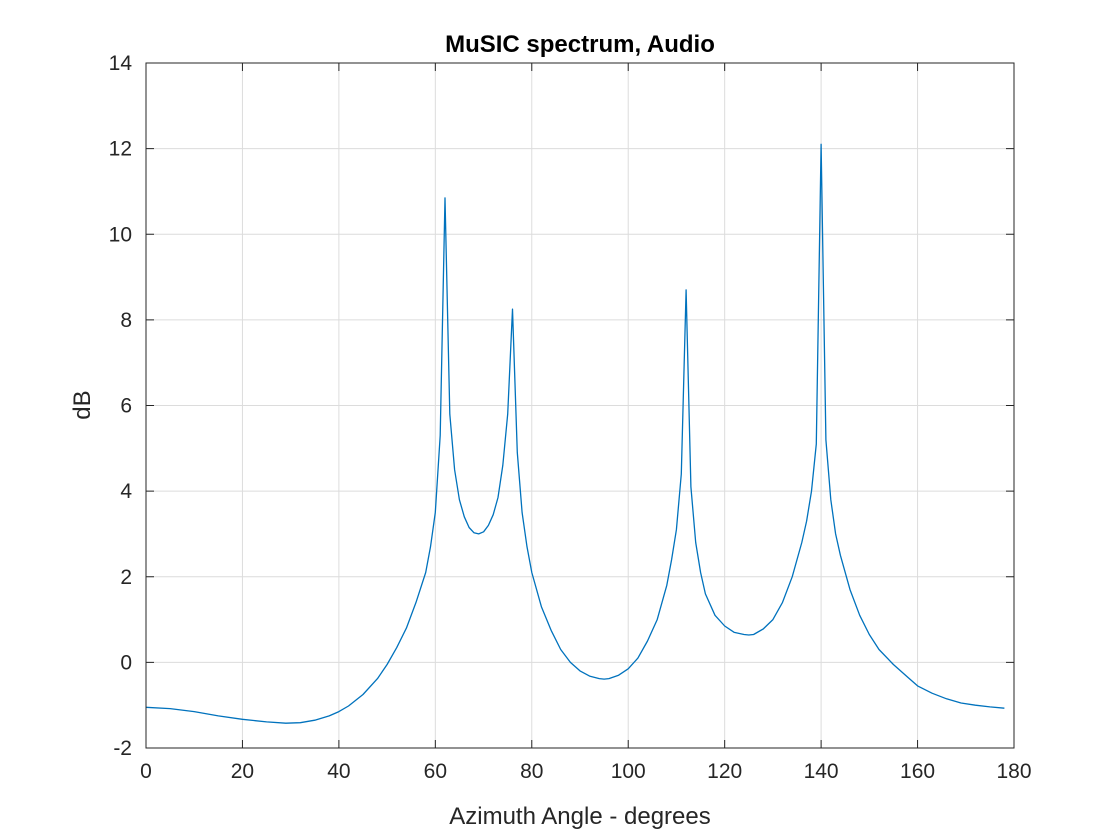  I want to click on y-tick-label: 0, so click(126, 662).